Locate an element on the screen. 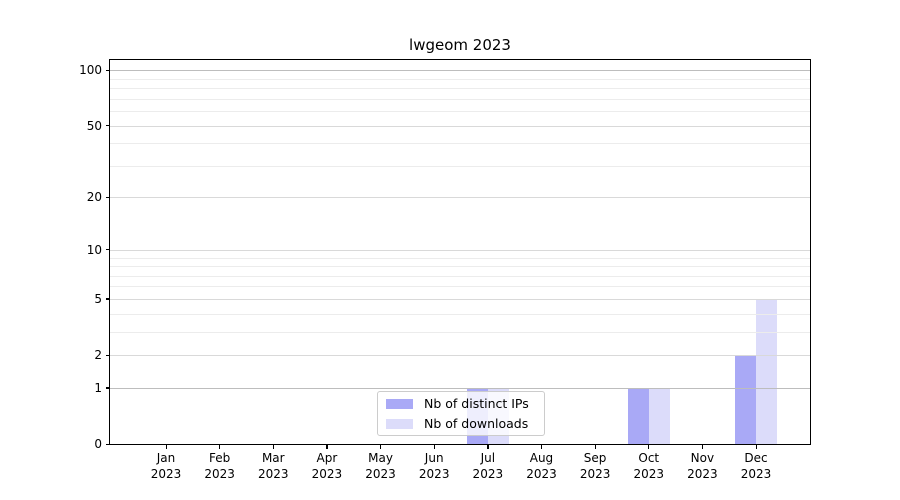 Image resolution: width=900 pixels, height=500 pixels. y-axis-tick-label: 5 is located at coordinates (98, 298).